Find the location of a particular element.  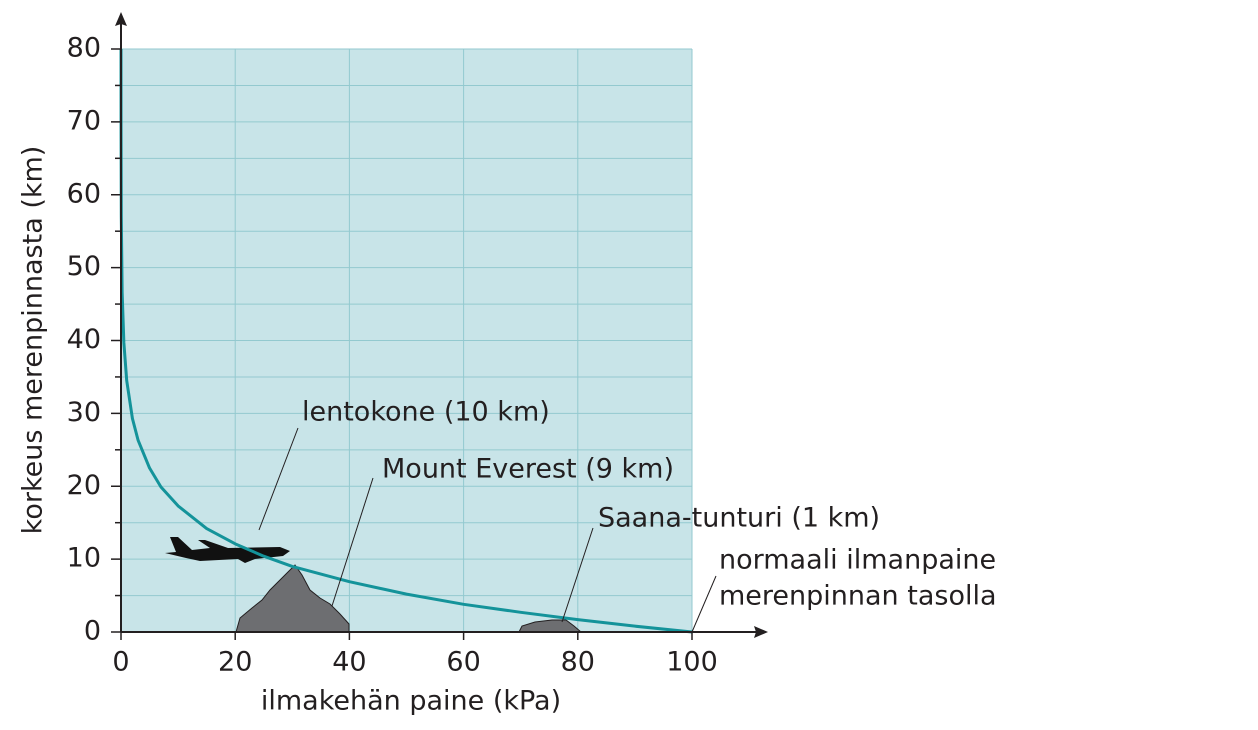

x-axis-label: ilmakehän paine (kPa) is located at coordinates (411, 701).